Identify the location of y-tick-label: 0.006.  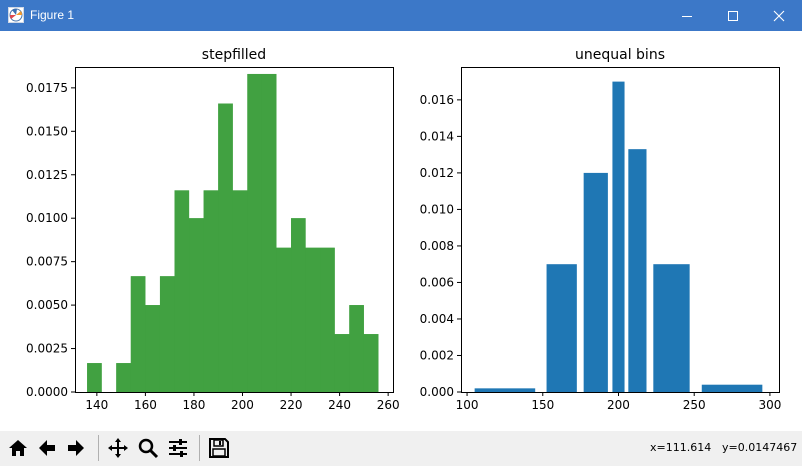
(437, 282).